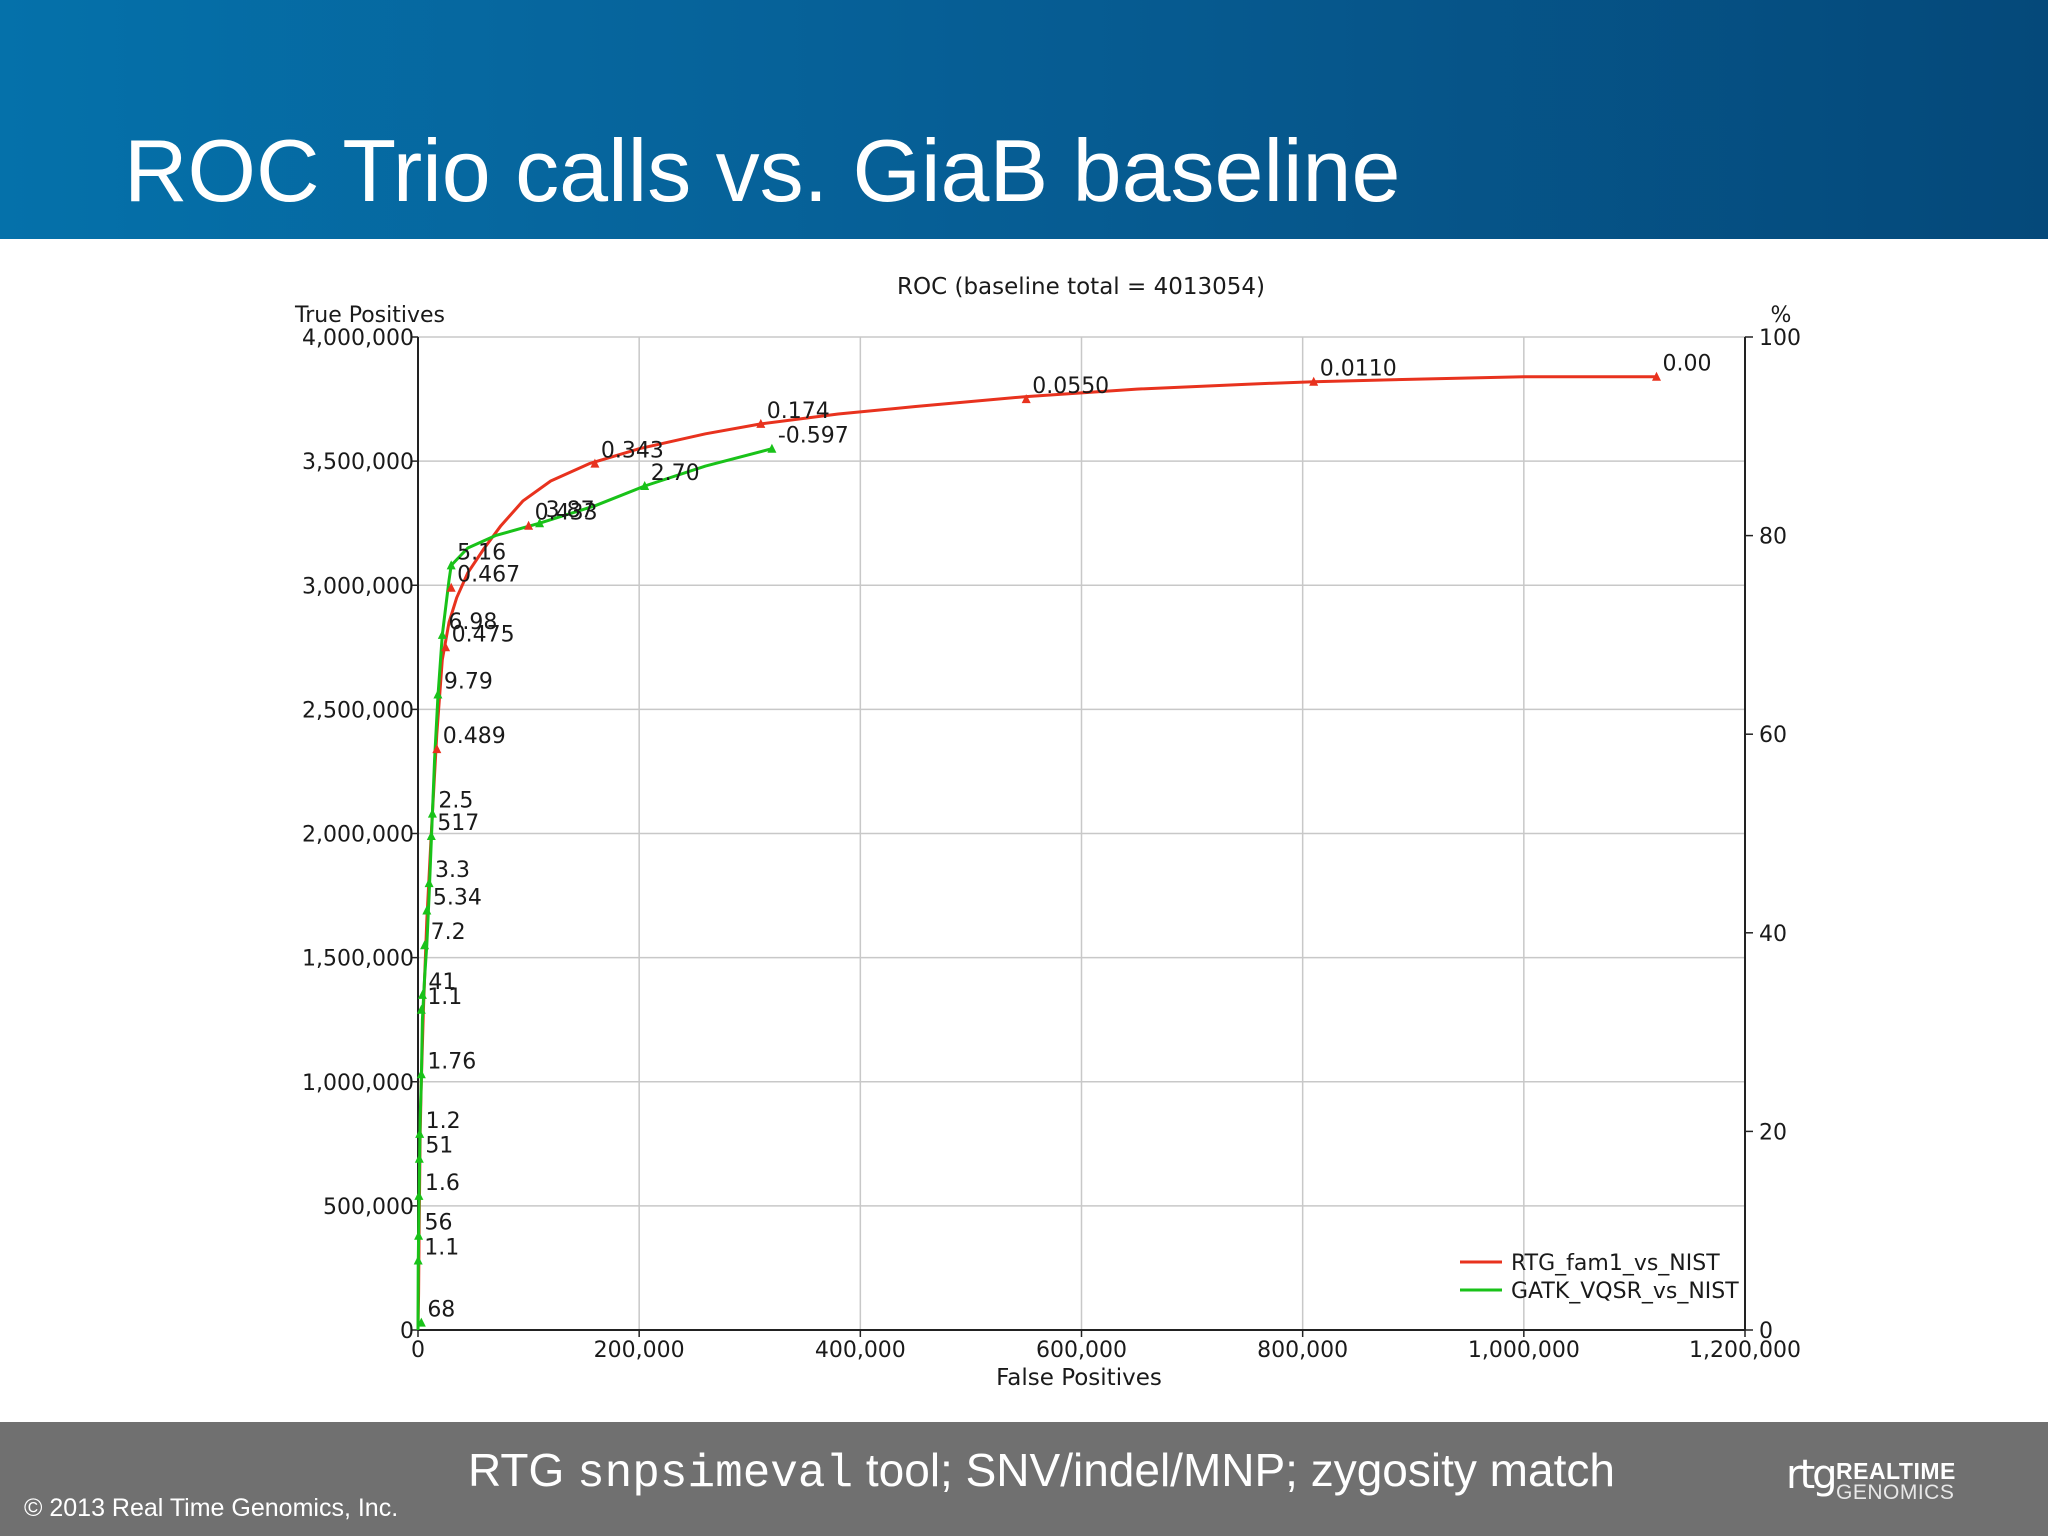 The height and width of the screenshot is (1536, 2048). What do you see at coordinates (1524, 1350) in the screenshot?
I see `x-tick-label: 1,000,000` at bounding box center [1524, 1350].